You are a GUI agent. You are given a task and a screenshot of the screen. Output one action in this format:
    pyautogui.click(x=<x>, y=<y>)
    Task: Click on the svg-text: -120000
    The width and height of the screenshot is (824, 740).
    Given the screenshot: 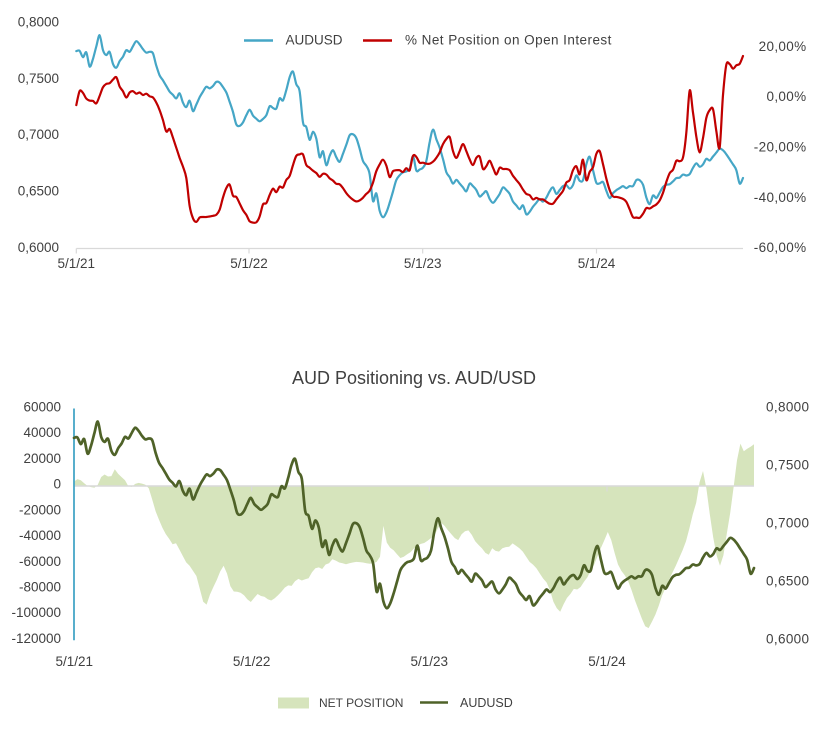 What is the action you would take?
    pyautogui.click(x=36, y=638)
    